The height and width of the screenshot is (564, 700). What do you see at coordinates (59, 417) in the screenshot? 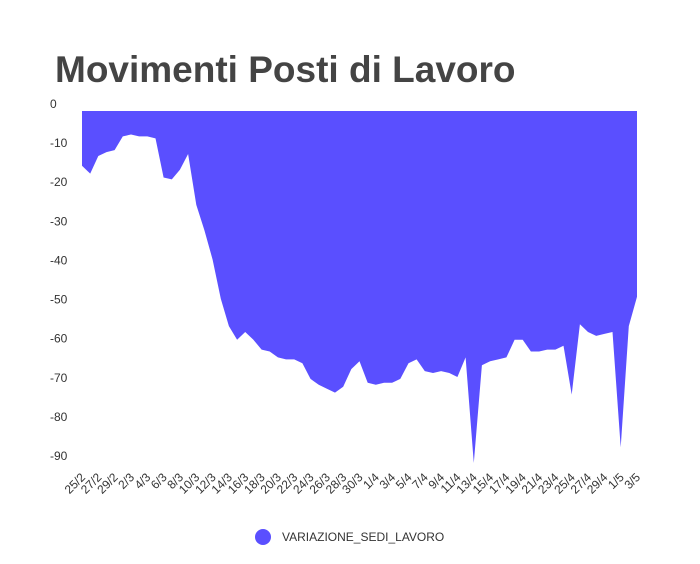
I see `y-tick-label: -80` at bounding box center [59, 417].